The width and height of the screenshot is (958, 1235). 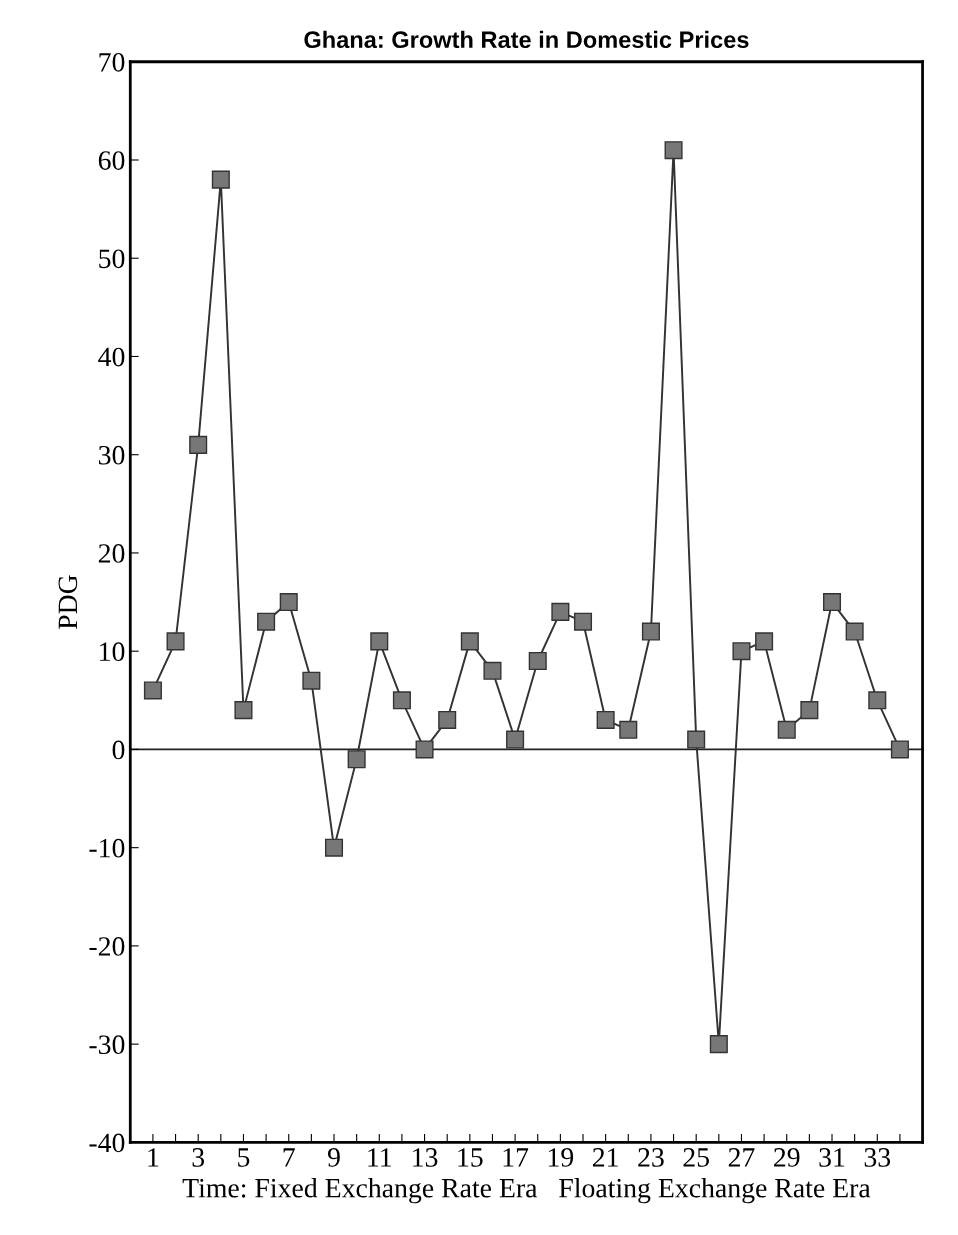 I want to click on y-tick-label: 40, so click(x=111, y=357).